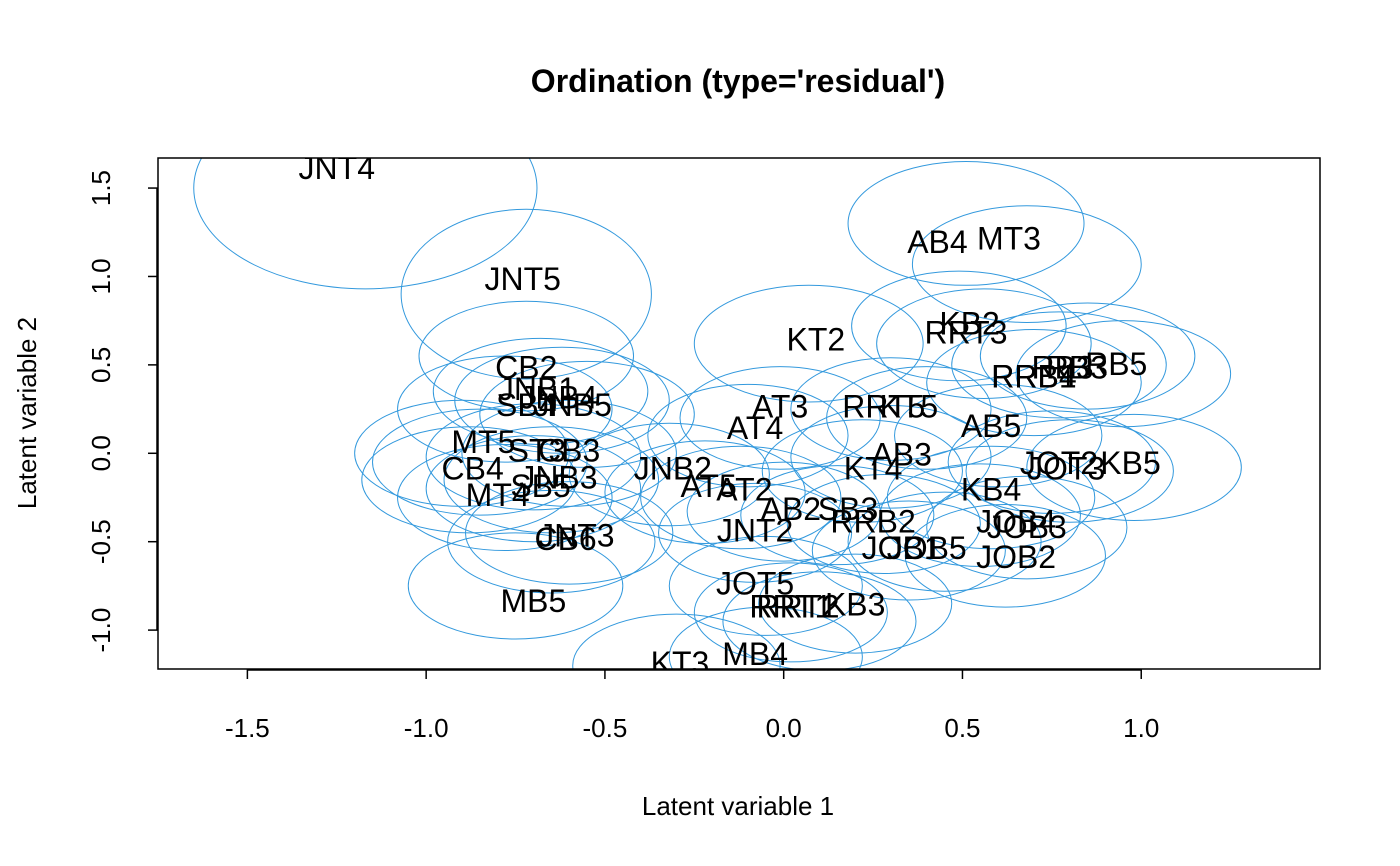  What do you see at coordinates (908, 407) in the screenshot?
I see `point-label-kt5: KT5` at bounding box center [908, 407].